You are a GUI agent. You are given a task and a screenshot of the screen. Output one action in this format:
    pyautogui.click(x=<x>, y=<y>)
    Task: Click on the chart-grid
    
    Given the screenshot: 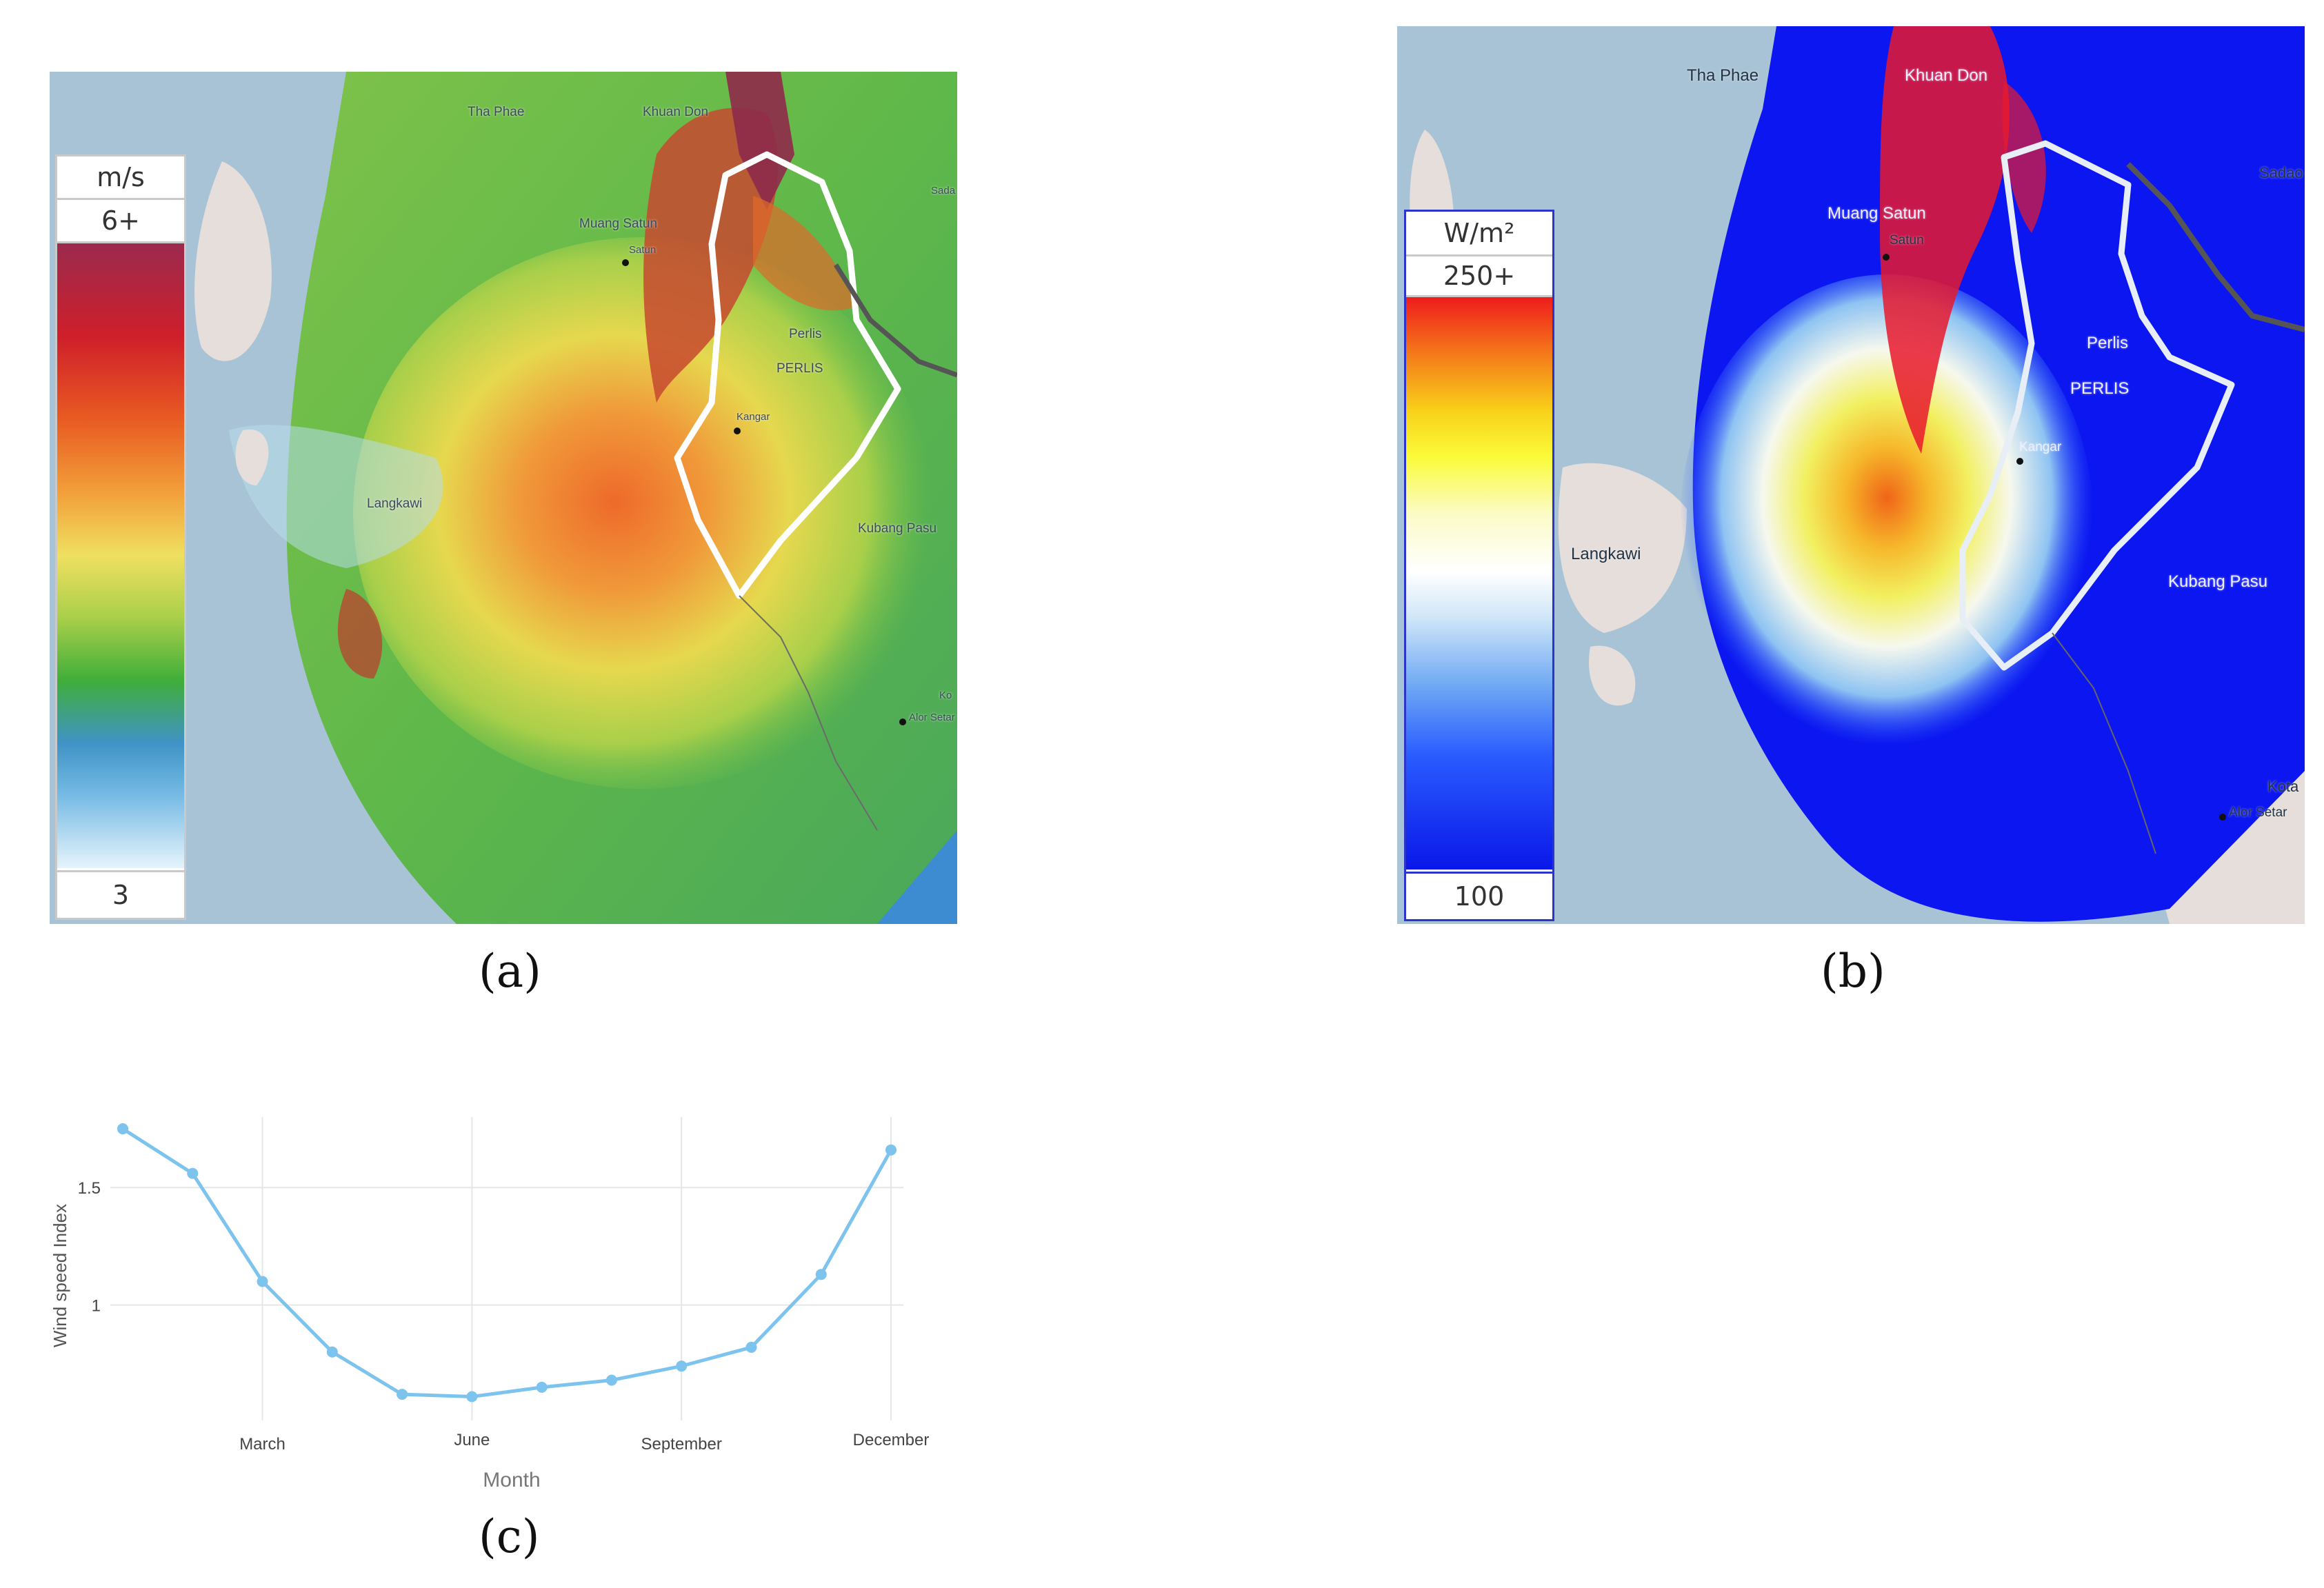 What is the action you would take?
    pyautogui.click(x=506, y=1268)
    